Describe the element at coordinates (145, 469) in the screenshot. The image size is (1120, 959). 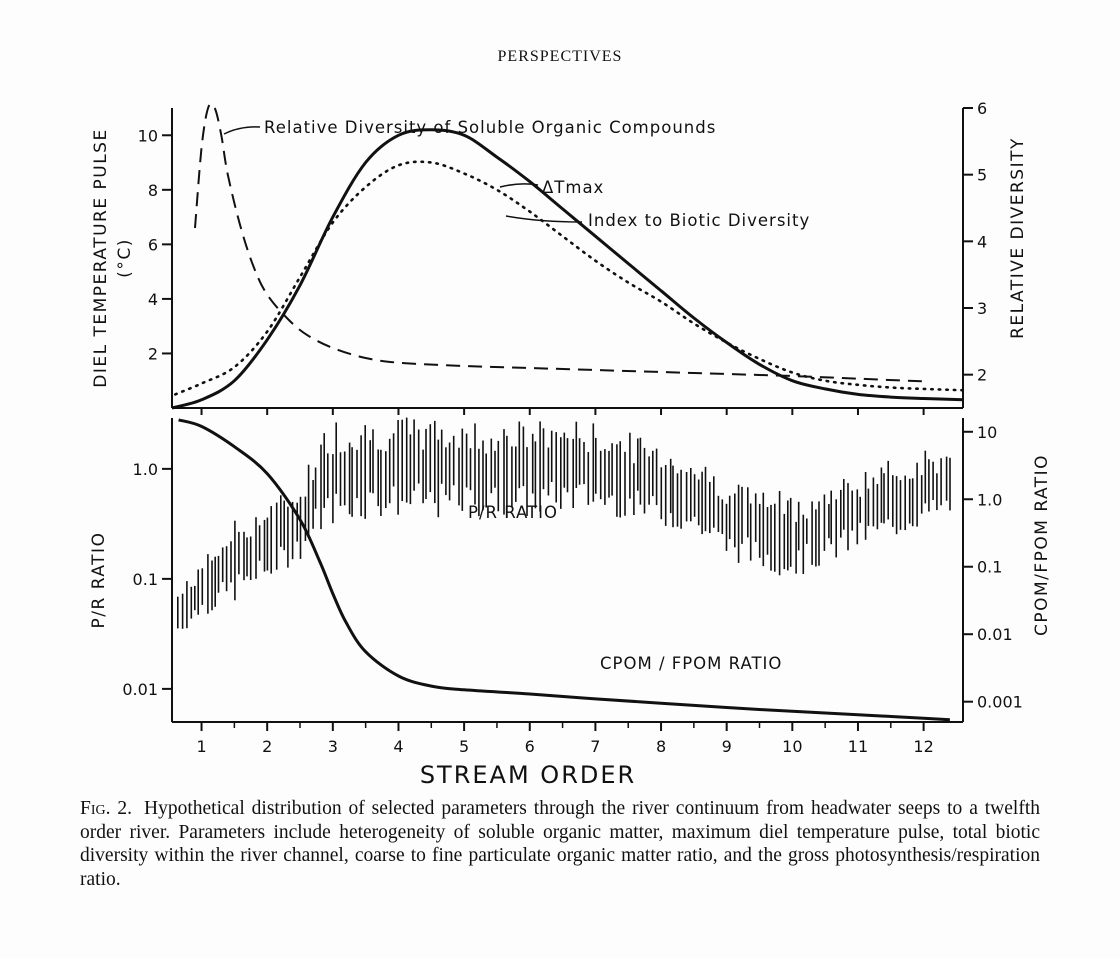
I see `bottom-left-tick-label: 1.0` at that location.